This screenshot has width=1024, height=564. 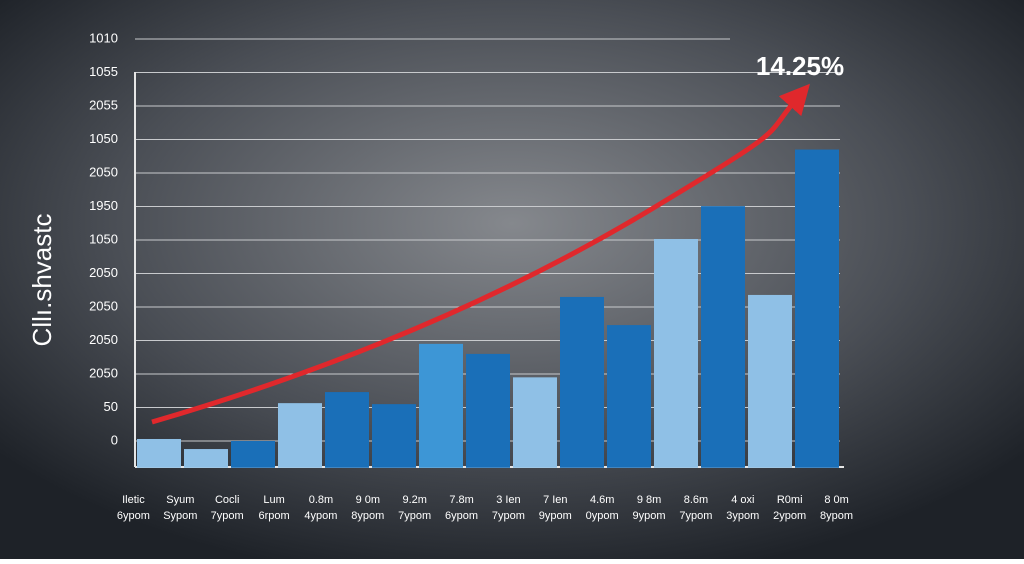 I want to click on x-tick-label: Sypom, so click(x=180, y=516).